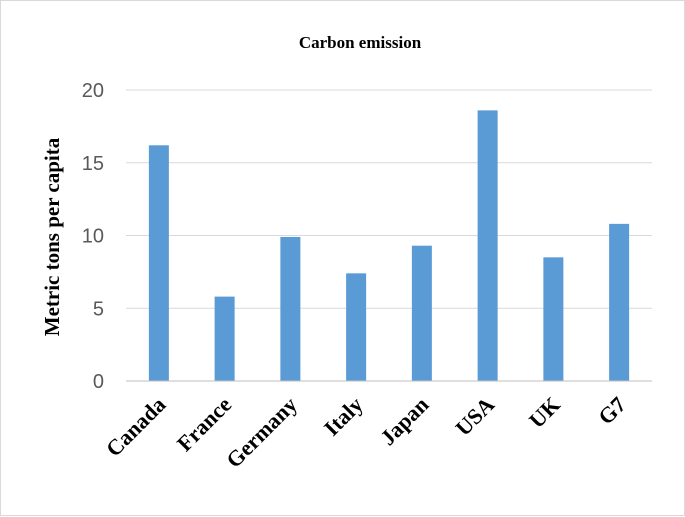  Describe the element at coordinates (474, 416) in the screenshot. I see `x-tick-label: USA` at that location.